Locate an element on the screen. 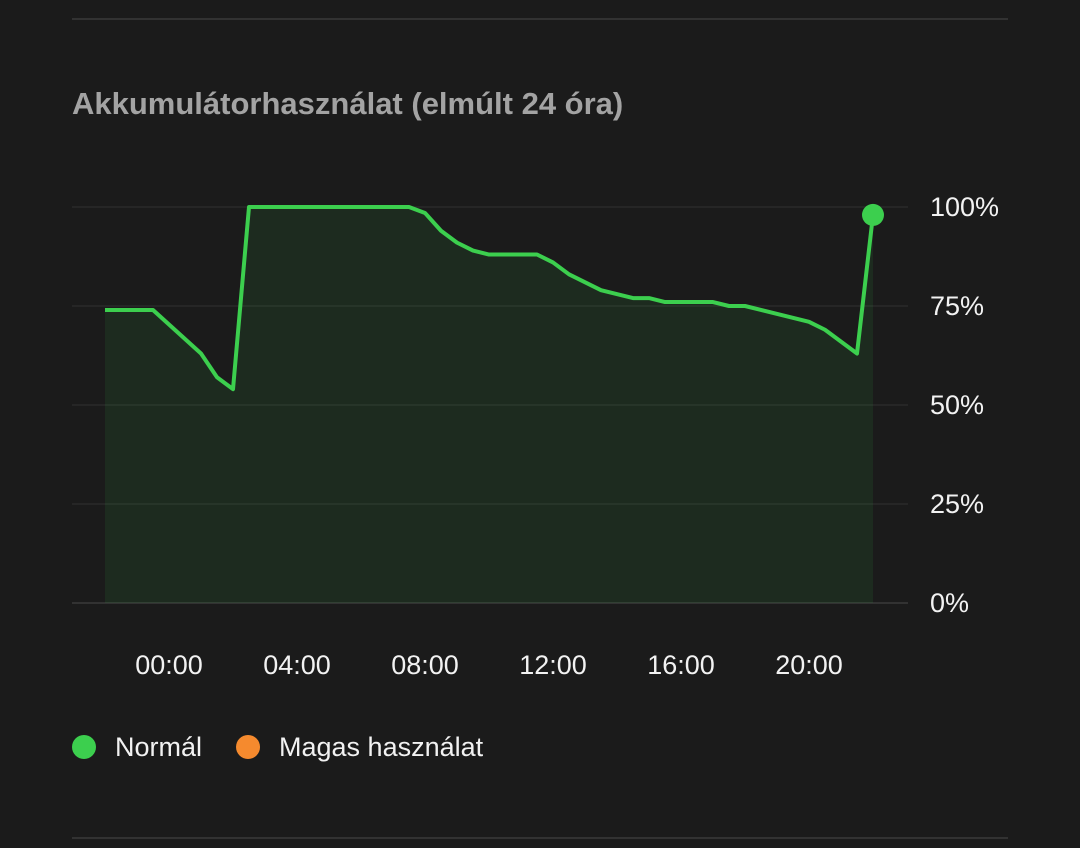 The width and height of the screenshot is (1080, 848). x-tick-label: 20:00 is located at coordinates (809, 665).